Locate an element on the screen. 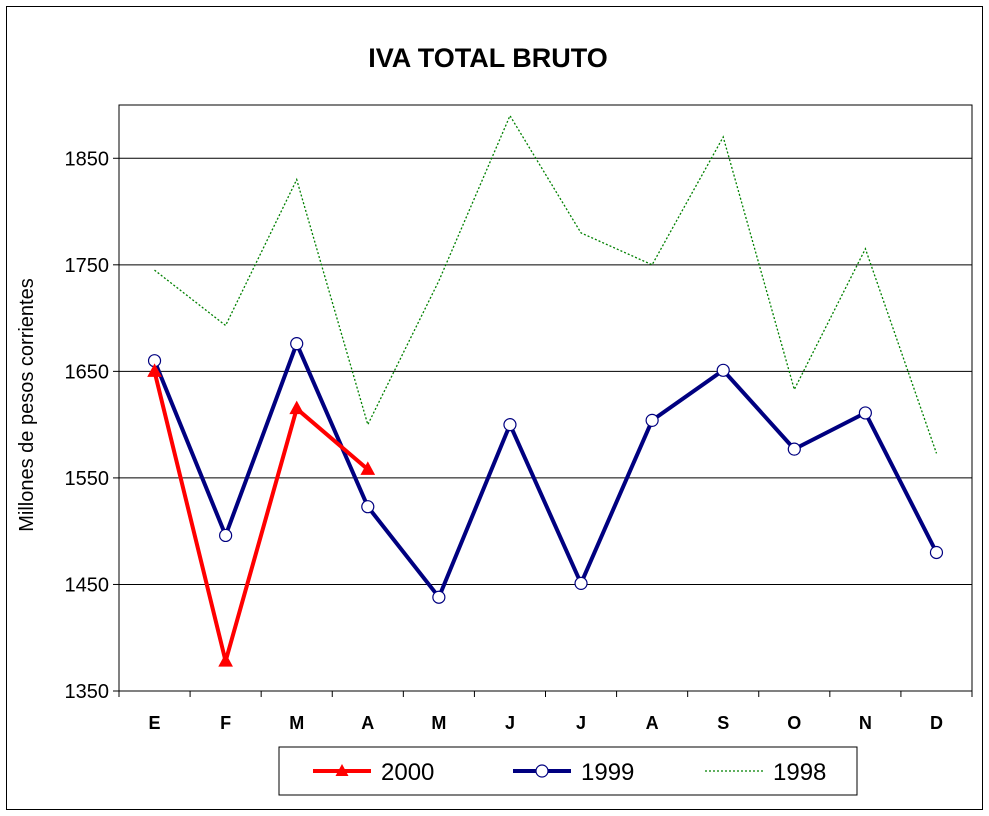 The height and width of the screenshot is (816, 989). legend-label-1999: 1999 is located at coordinates (607, 772).